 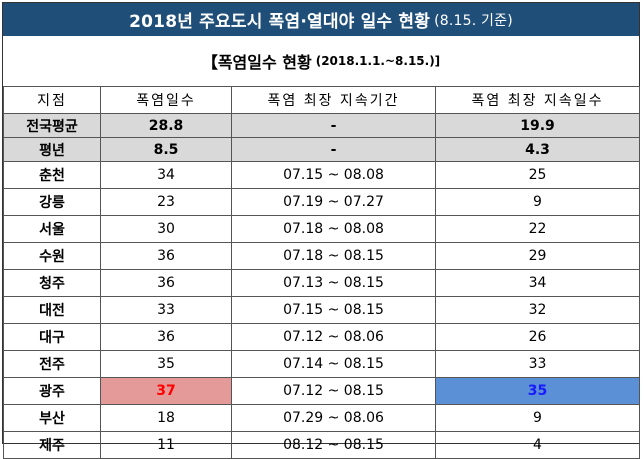 I want to click on longest-period-cell: 07.15 ~ 08.08, so click(x=333, y=175).